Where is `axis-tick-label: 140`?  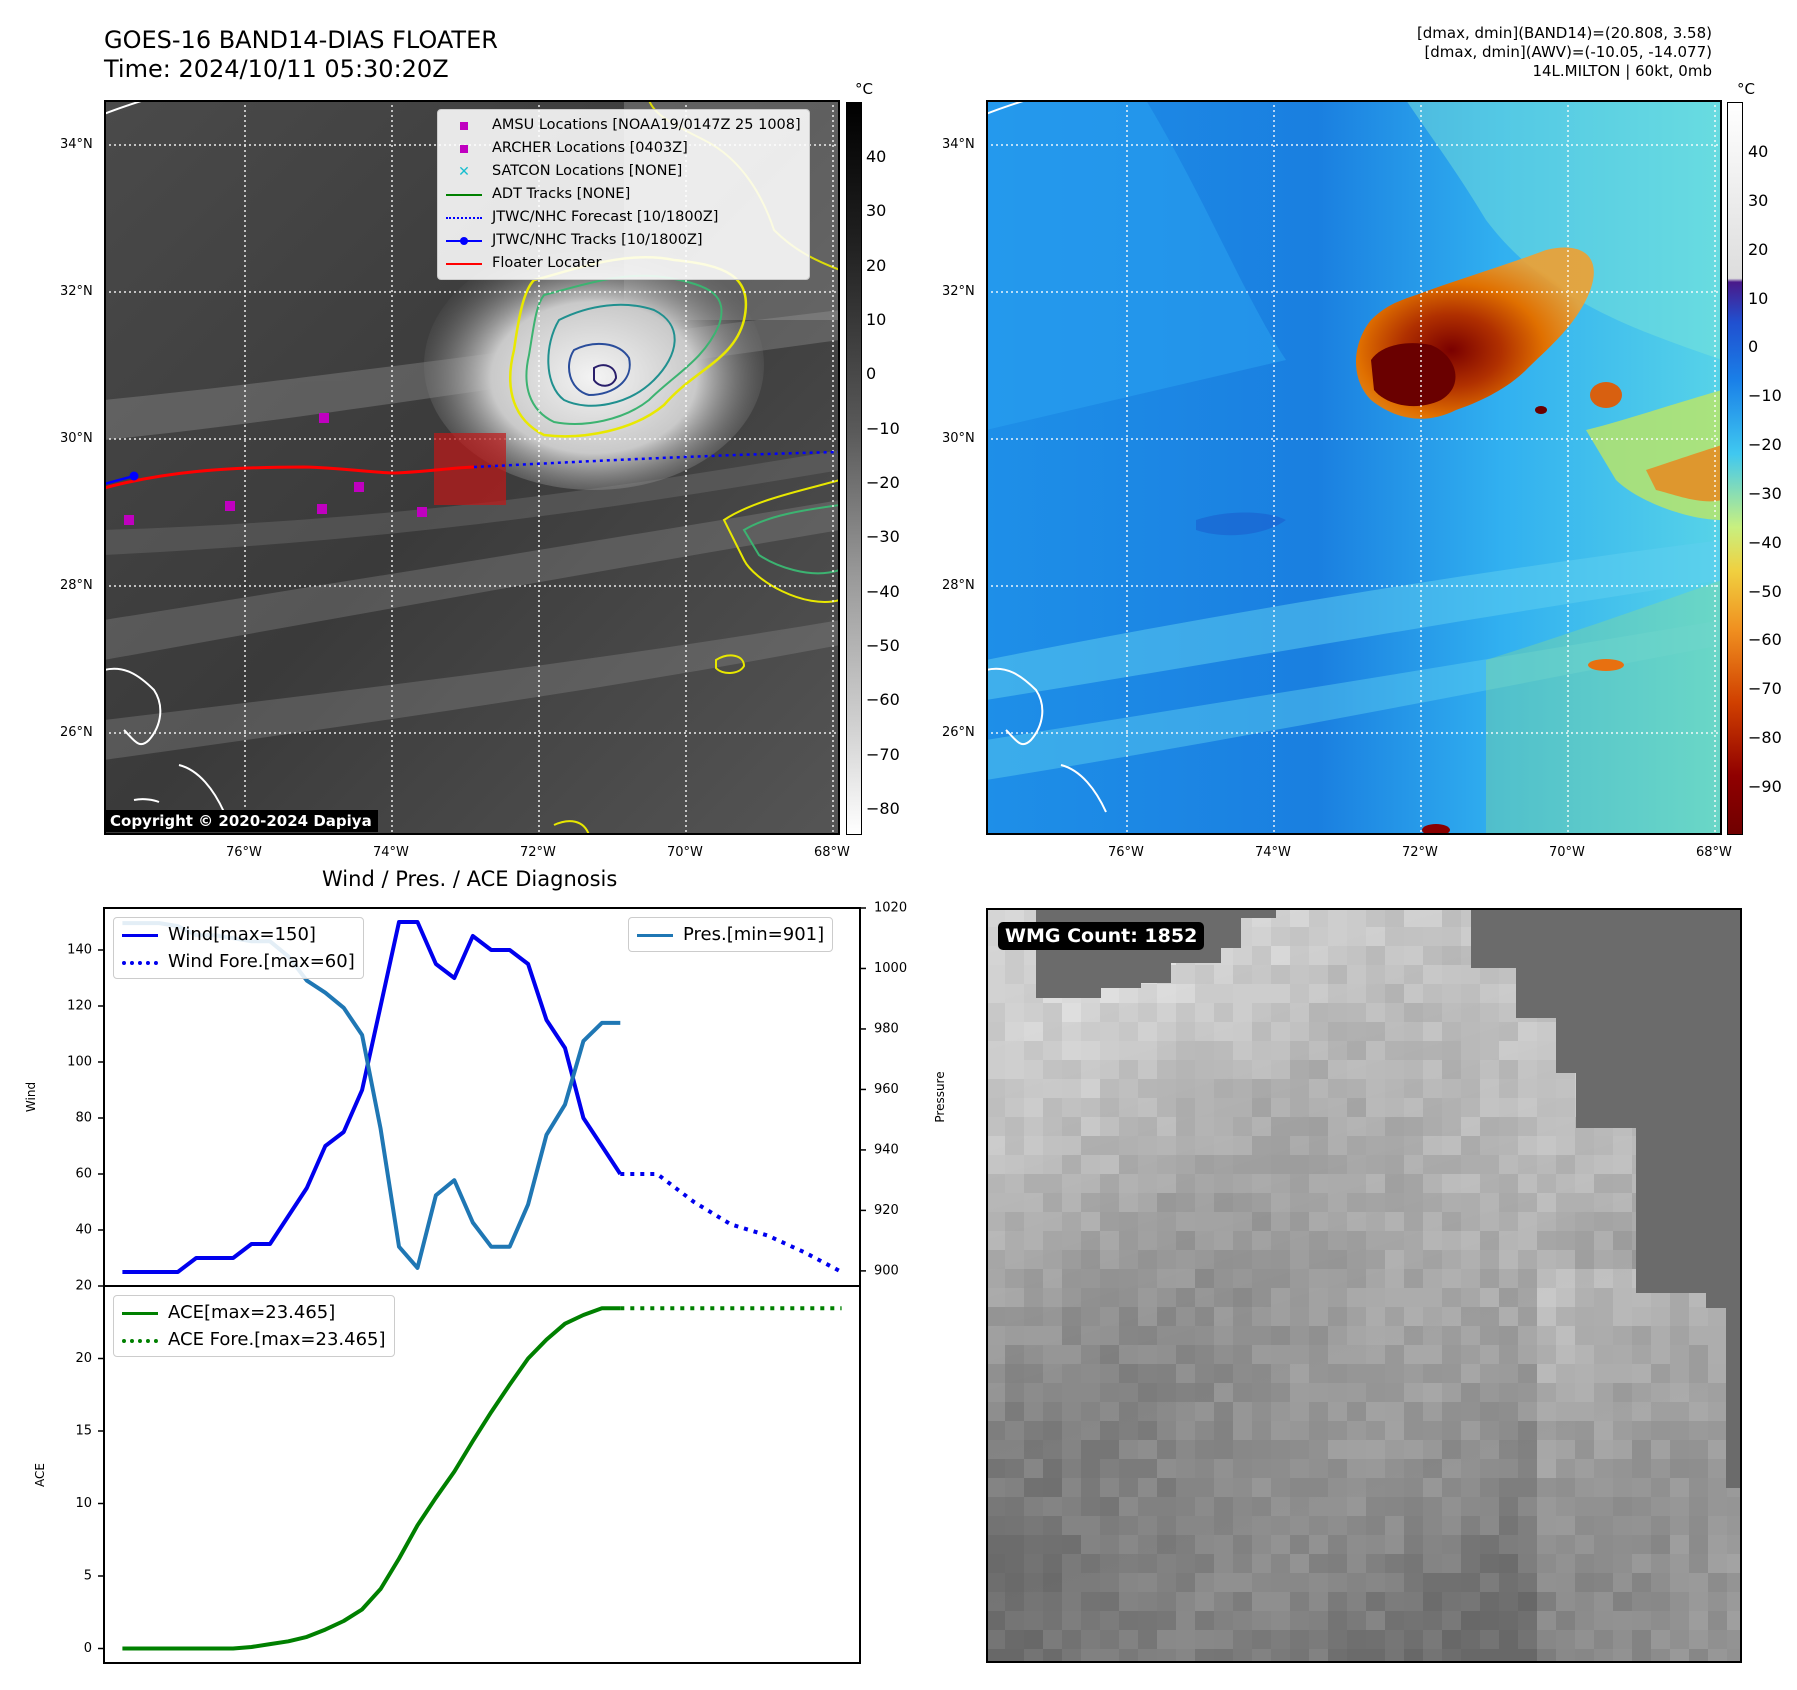 axis-tick-label: 140 is located at coordinates (79, 950).